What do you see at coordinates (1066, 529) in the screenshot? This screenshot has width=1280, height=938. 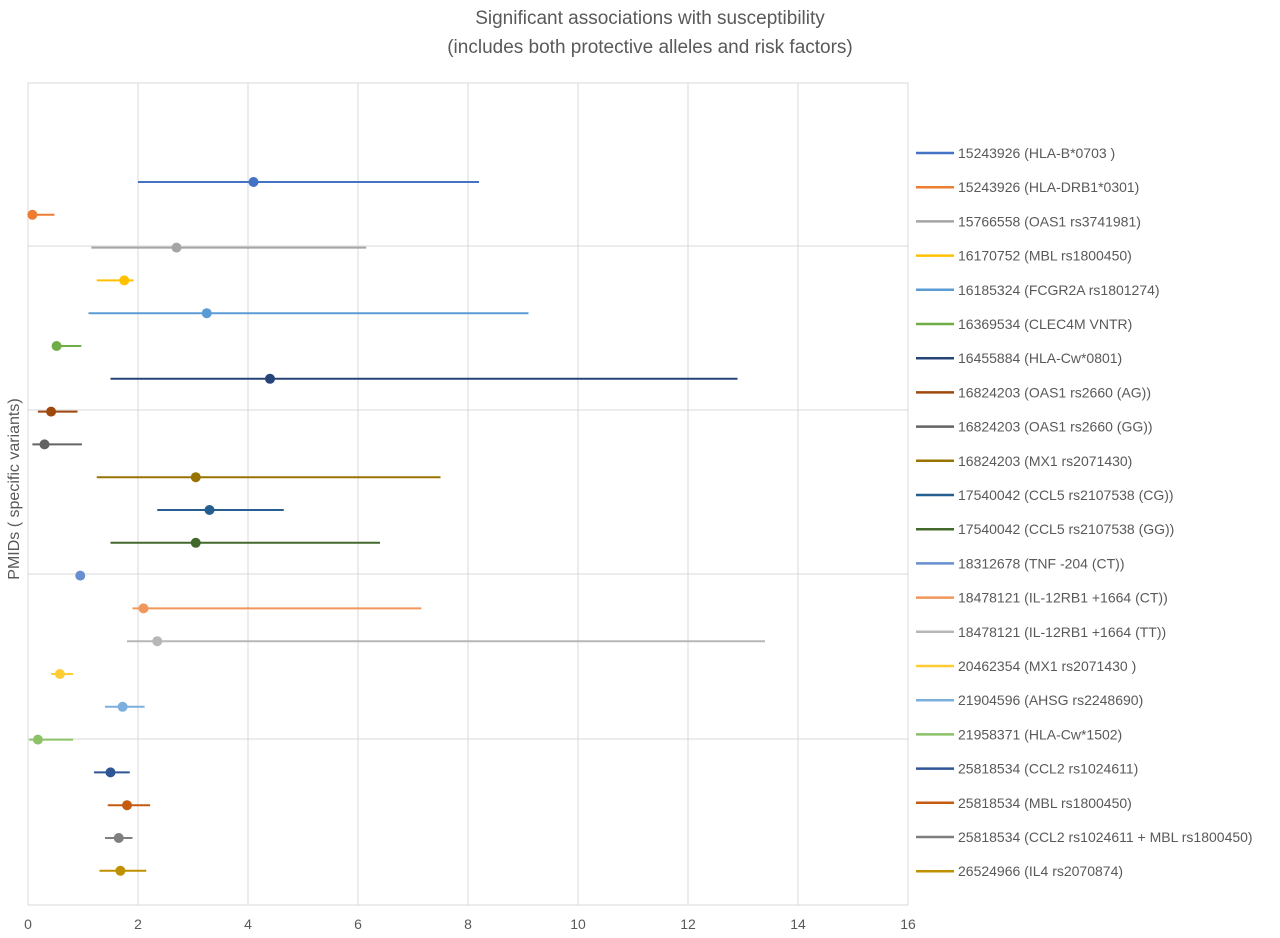 I see `legend-label: 17540042 (CCL5 rs2107538 (GG))` at bounding box center [1066, 529].